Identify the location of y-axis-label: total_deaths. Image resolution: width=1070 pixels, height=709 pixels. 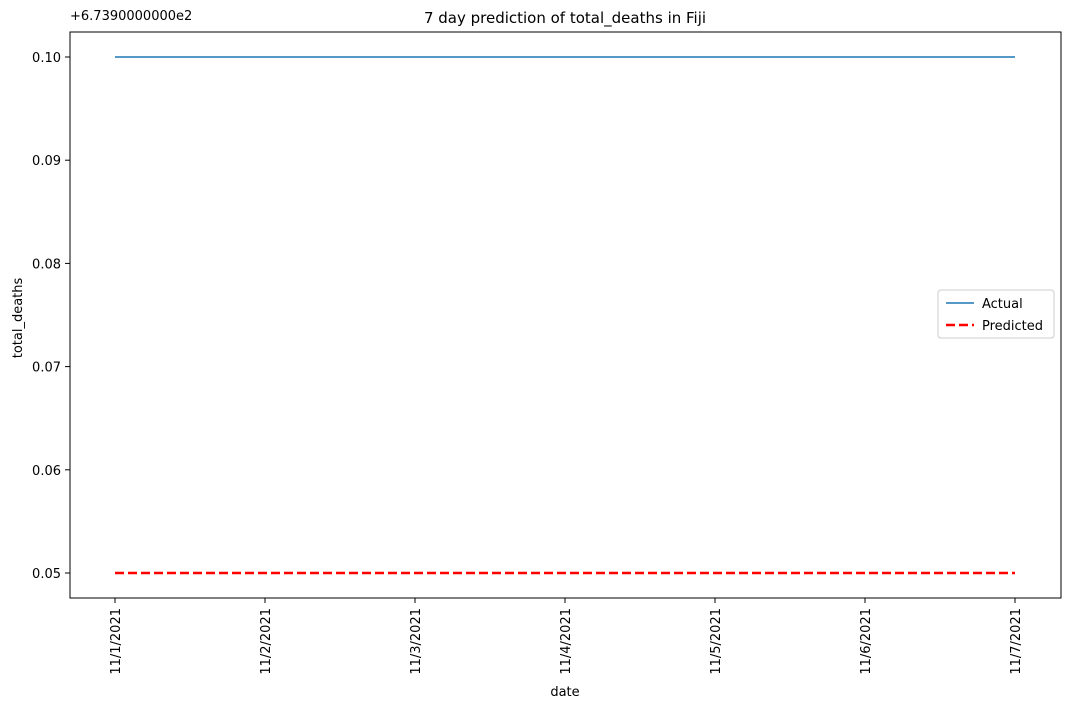
(18, 318).